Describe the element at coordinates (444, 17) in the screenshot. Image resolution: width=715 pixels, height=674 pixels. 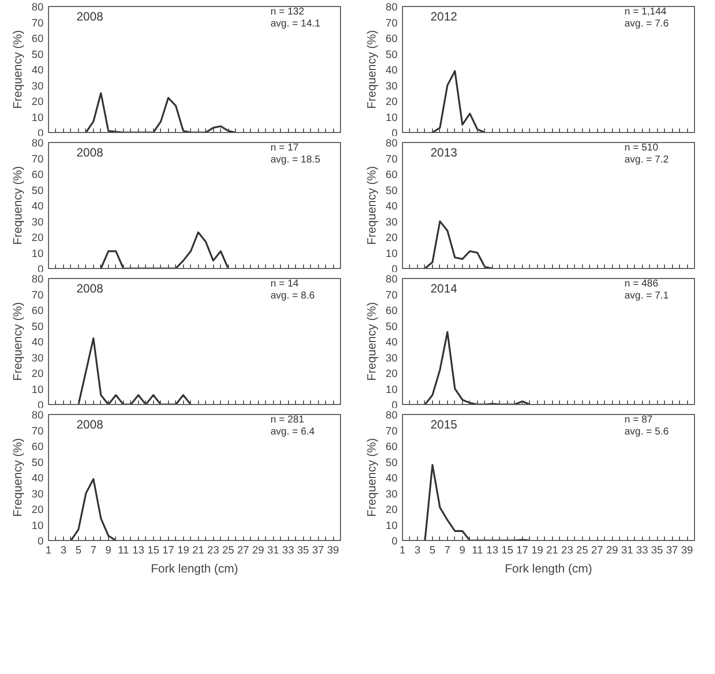
I see `chart-title: 2012` at that location.